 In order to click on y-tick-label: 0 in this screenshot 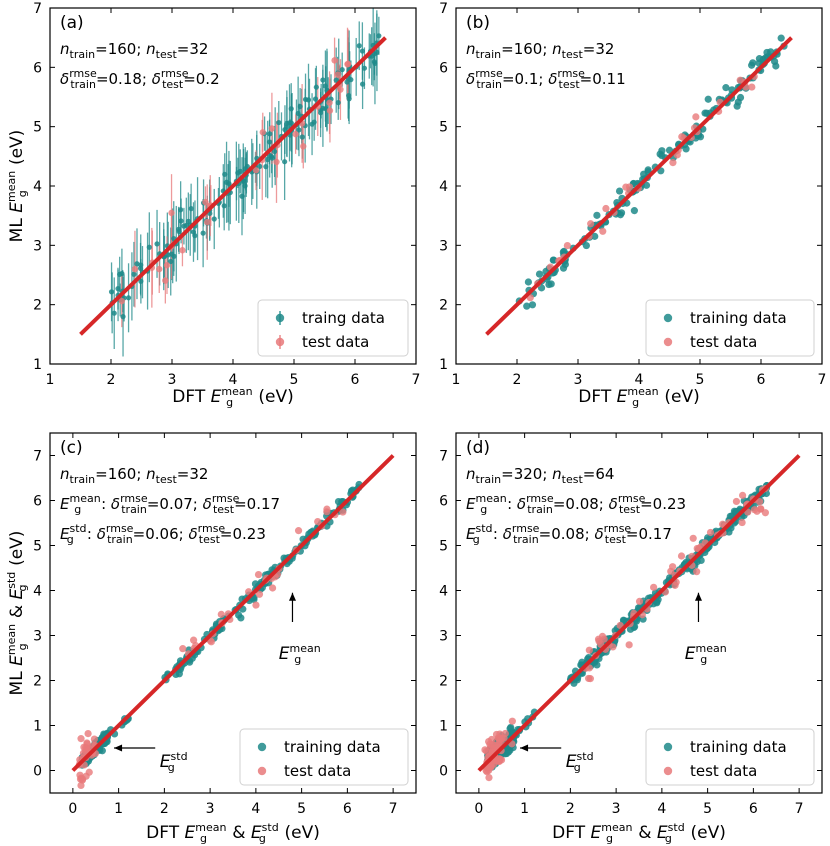, I will do `click(443, 772)`.